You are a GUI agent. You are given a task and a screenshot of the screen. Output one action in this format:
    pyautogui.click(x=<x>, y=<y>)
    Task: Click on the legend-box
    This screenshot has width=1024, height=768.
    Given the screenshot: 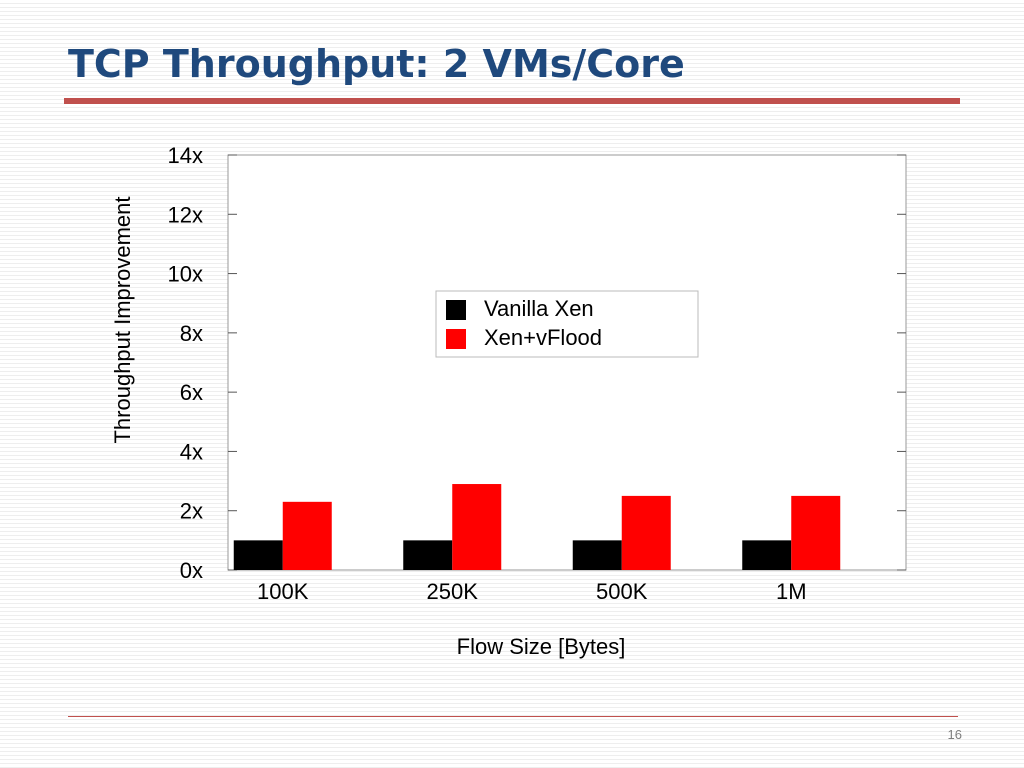 What is the action you would take?
    pyautogui.click(x=567, y=324)
    